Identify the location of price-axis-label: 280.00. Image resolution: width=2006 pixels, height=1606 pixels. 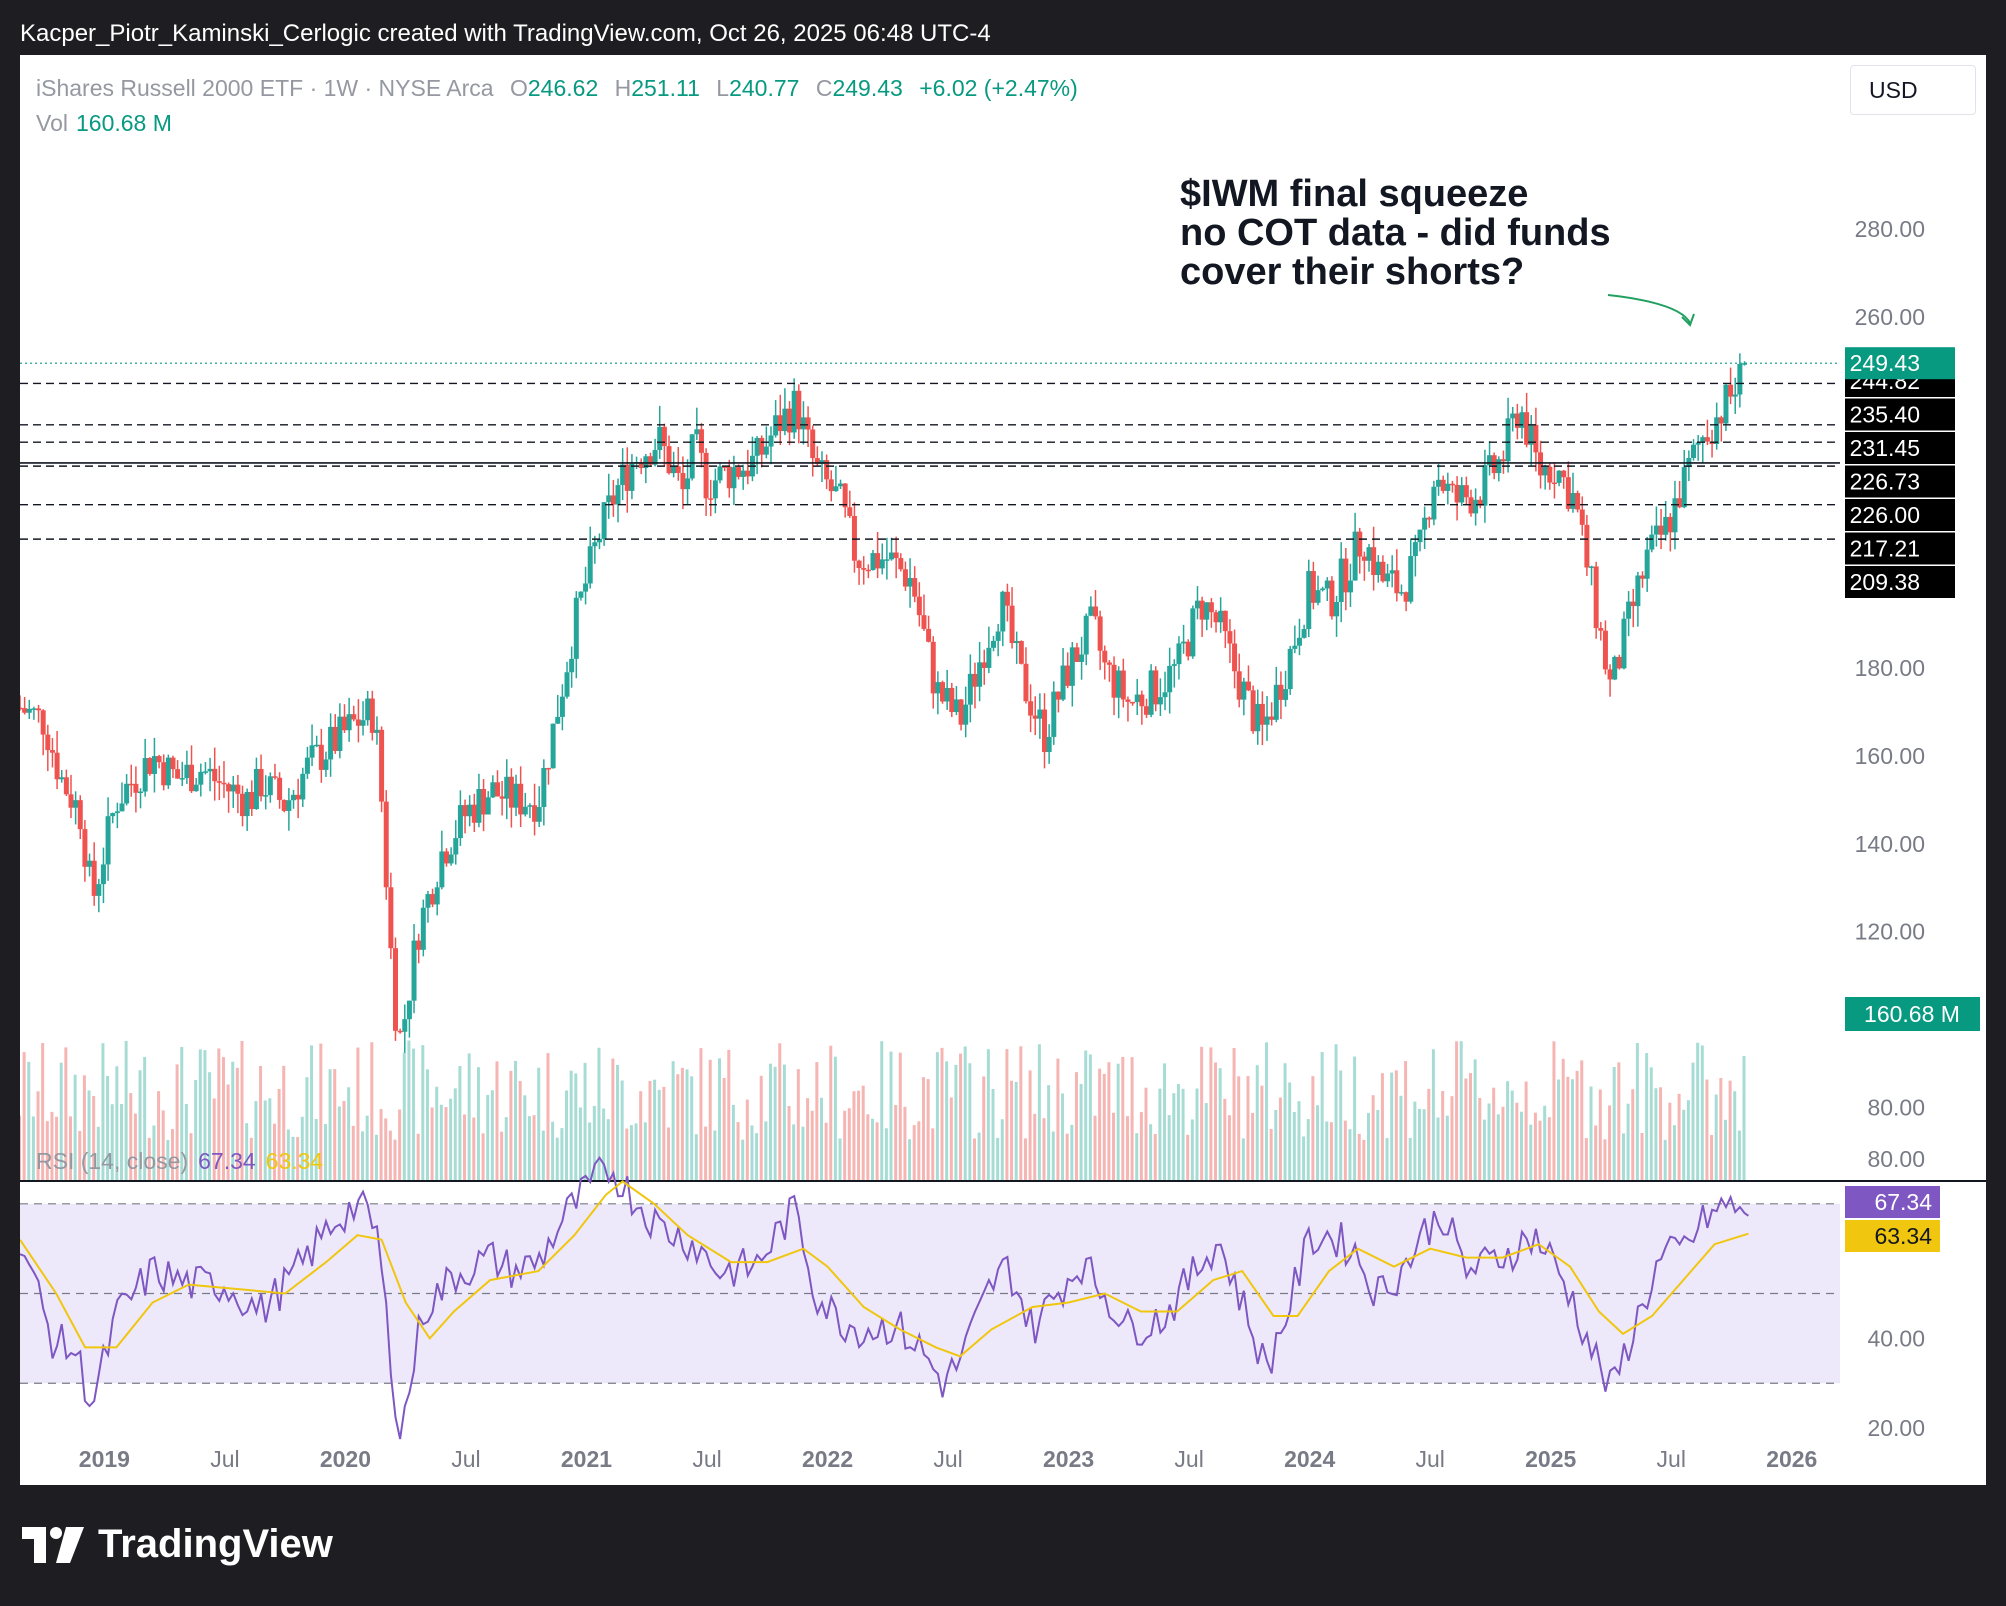
(1890, 229).